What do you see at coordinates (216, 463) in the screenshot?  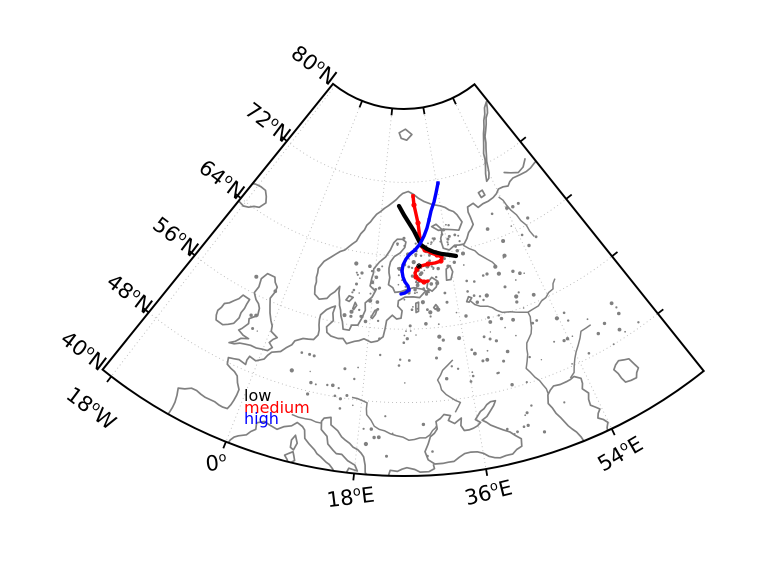 I see `longitude-label: 0o` at bounding box center [216, 463].